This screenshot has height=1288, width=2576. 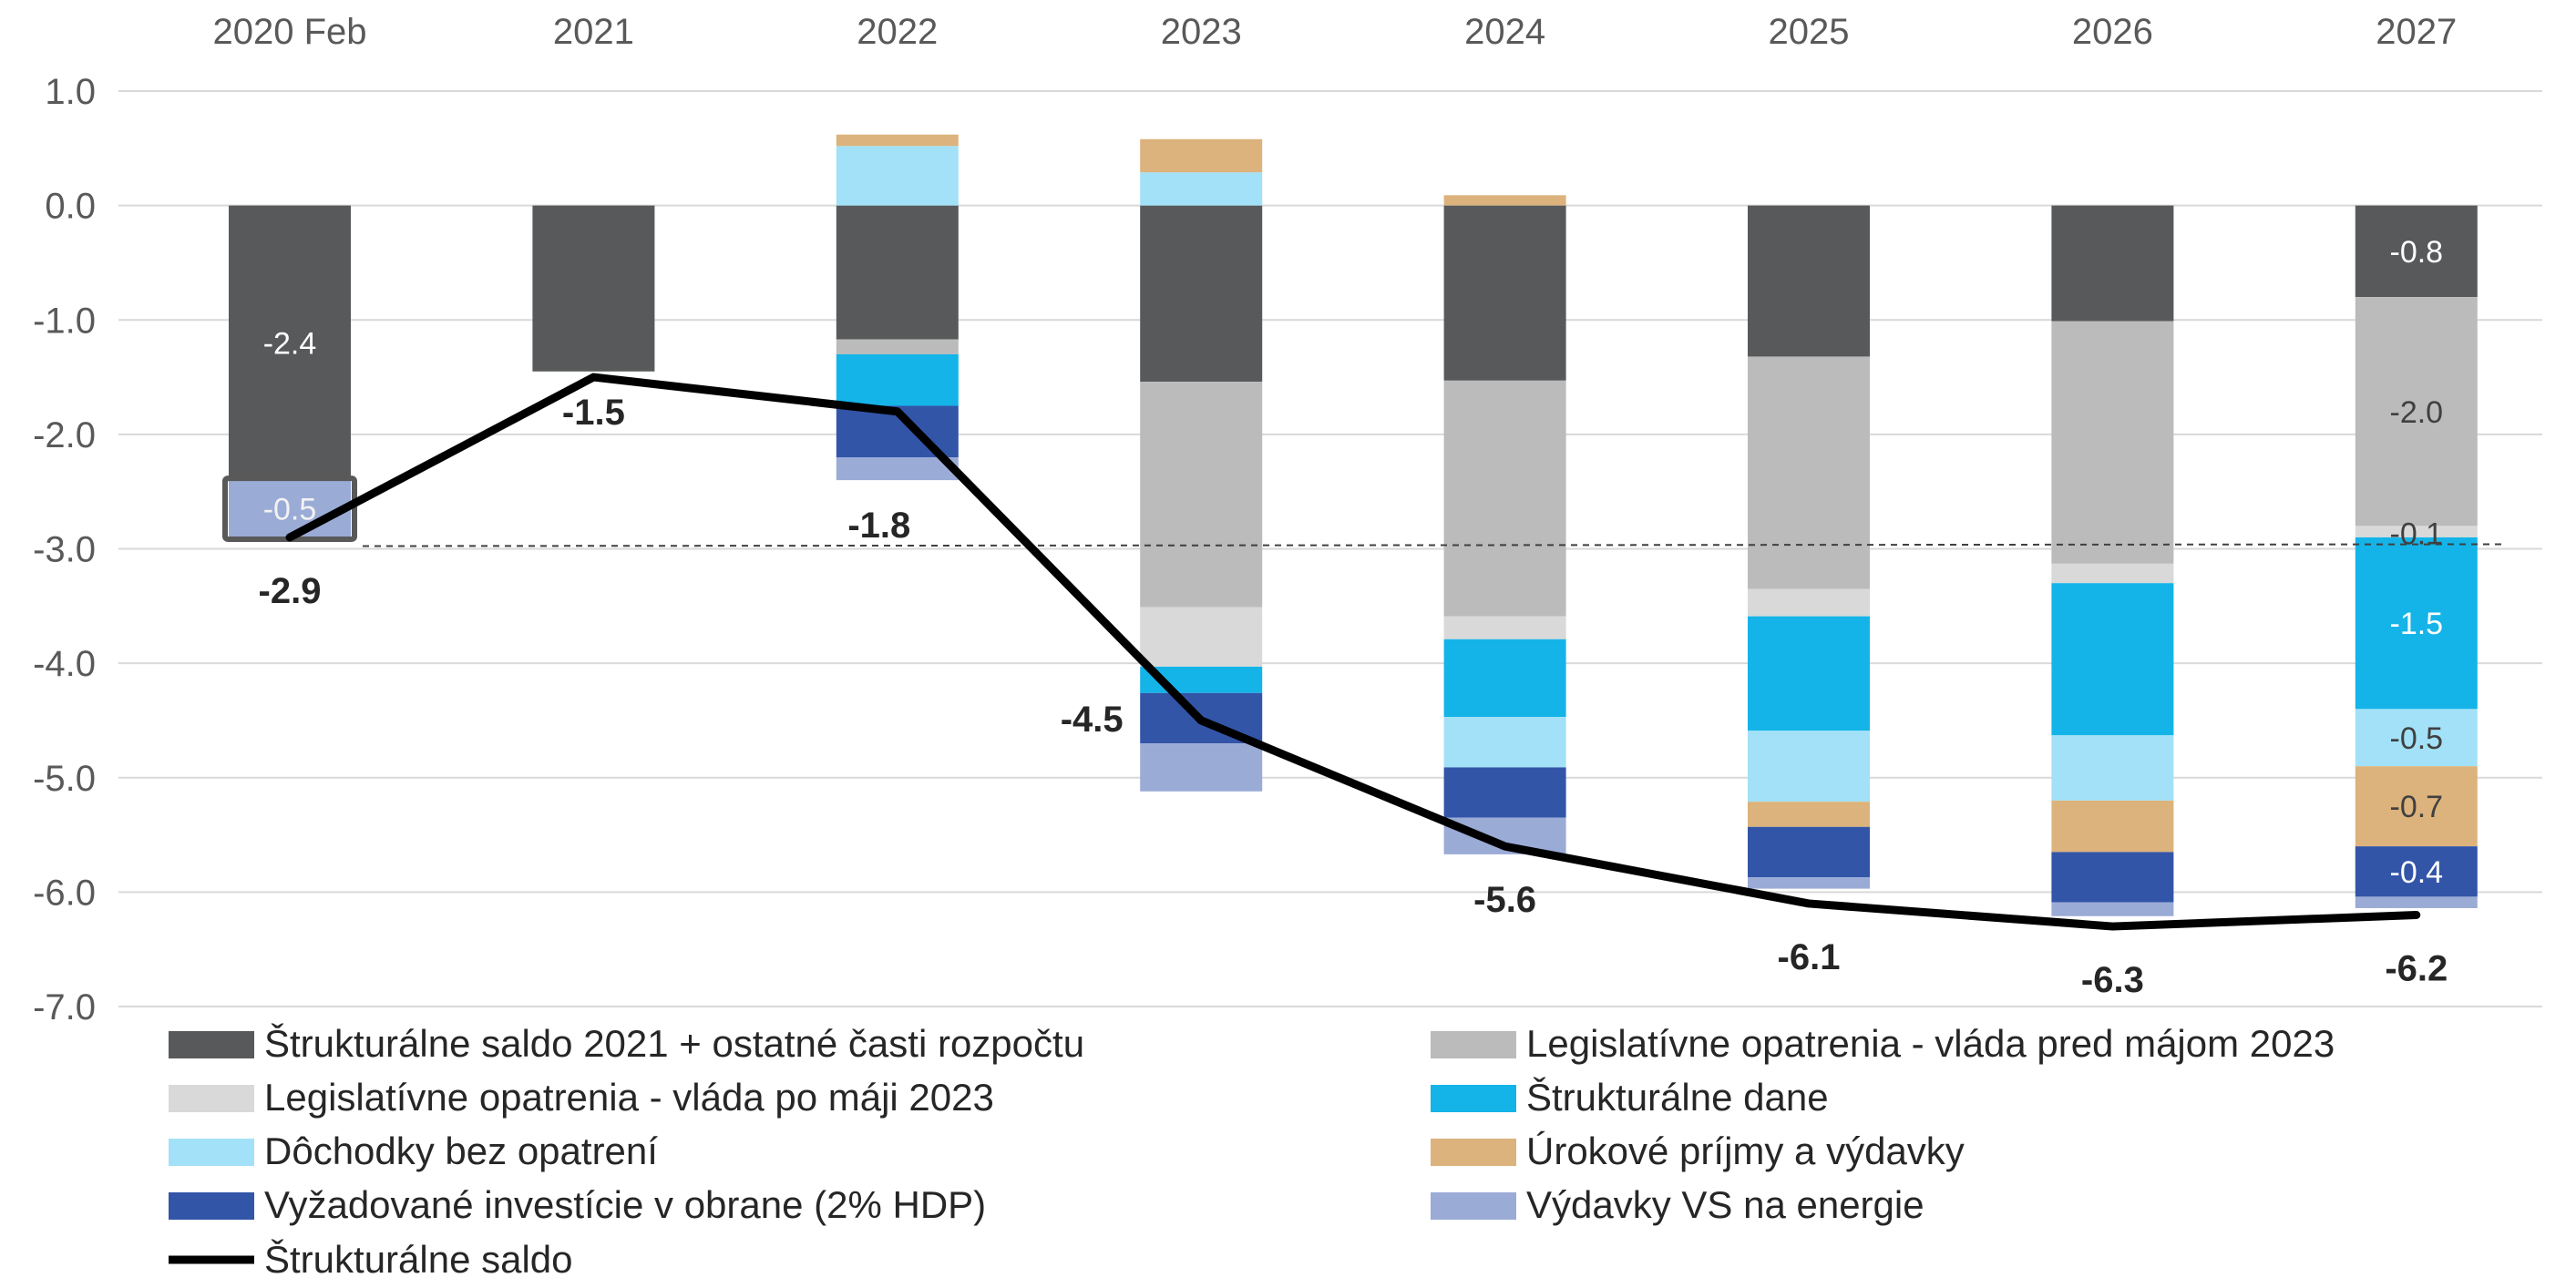 I want to click on x-category-label: 2023, so click(x=1201, y=32).